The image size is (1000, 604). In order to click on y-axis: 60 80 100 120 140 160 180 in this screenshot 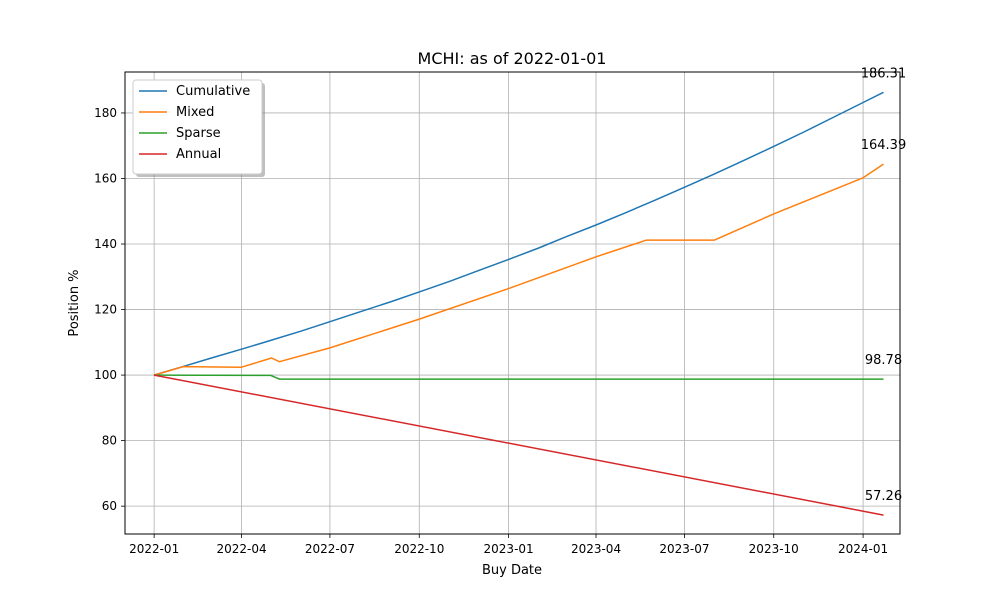, I will do `click(109, 309)`.